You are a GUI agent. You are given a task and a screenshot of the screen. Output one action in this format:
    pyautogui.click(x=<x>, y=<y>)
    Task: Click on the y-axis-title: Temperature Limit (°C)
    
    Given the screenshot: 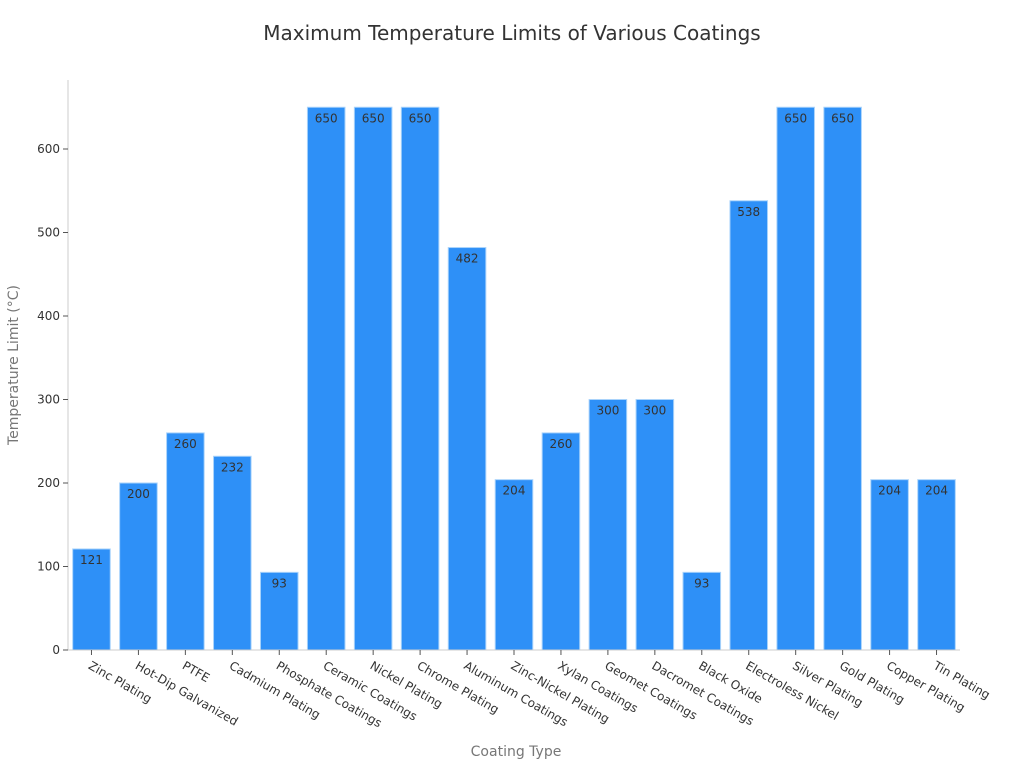 What is the action you would take?
    pyautogui.click(x=14, y=365)
    